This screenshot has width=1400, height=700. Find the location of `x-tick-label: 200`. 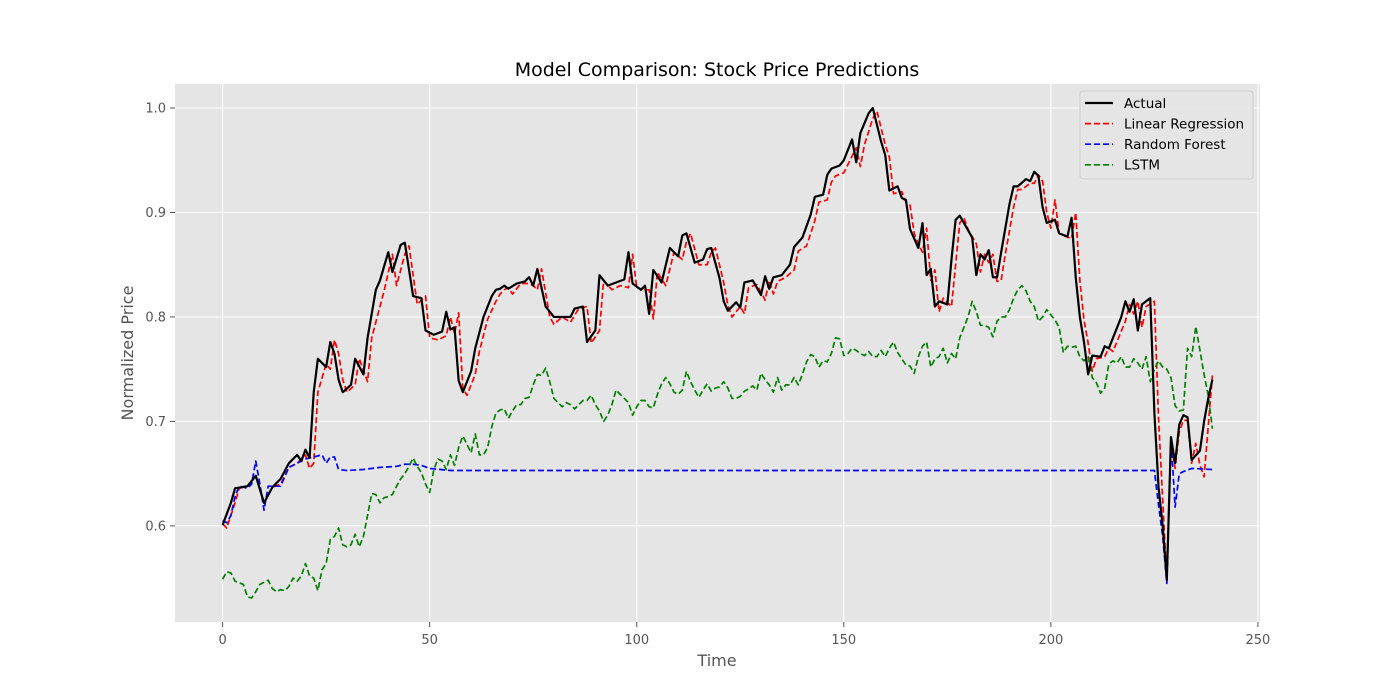

x-tick-label: 200 is located at coordinates (1050, 640).